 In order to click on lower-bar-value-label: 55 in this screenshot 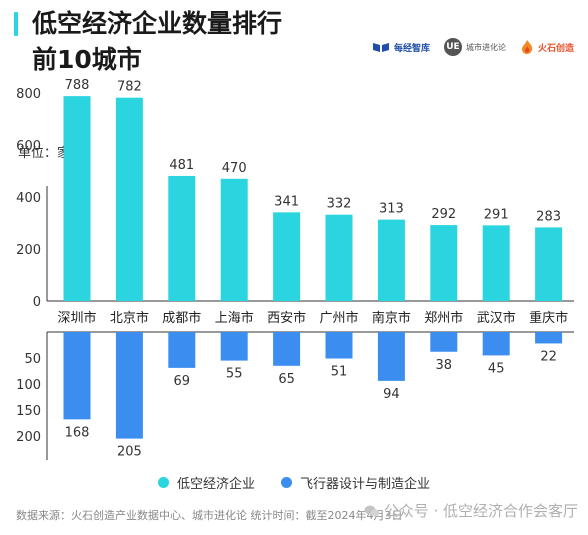, I will do `click(234, 374)`.